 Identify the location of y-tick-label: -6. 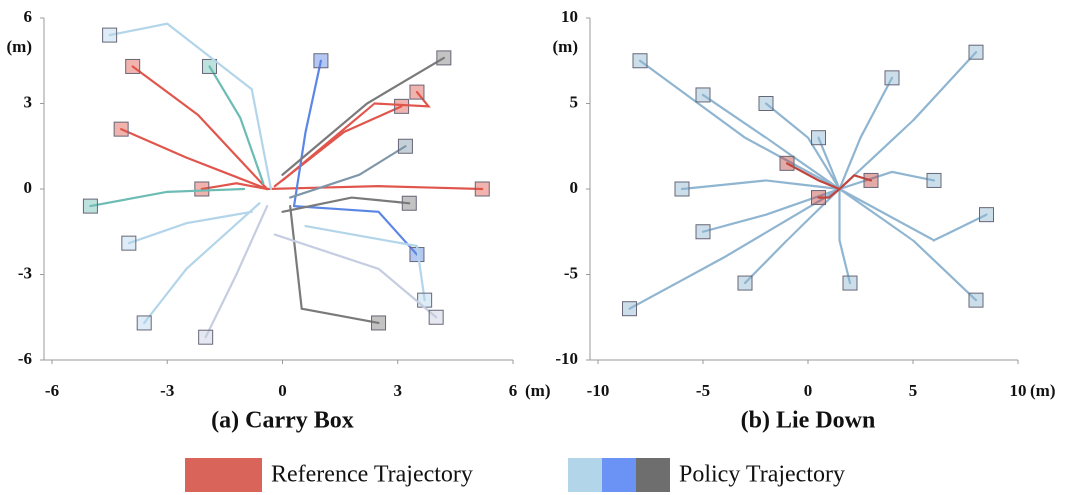
(25, 358).